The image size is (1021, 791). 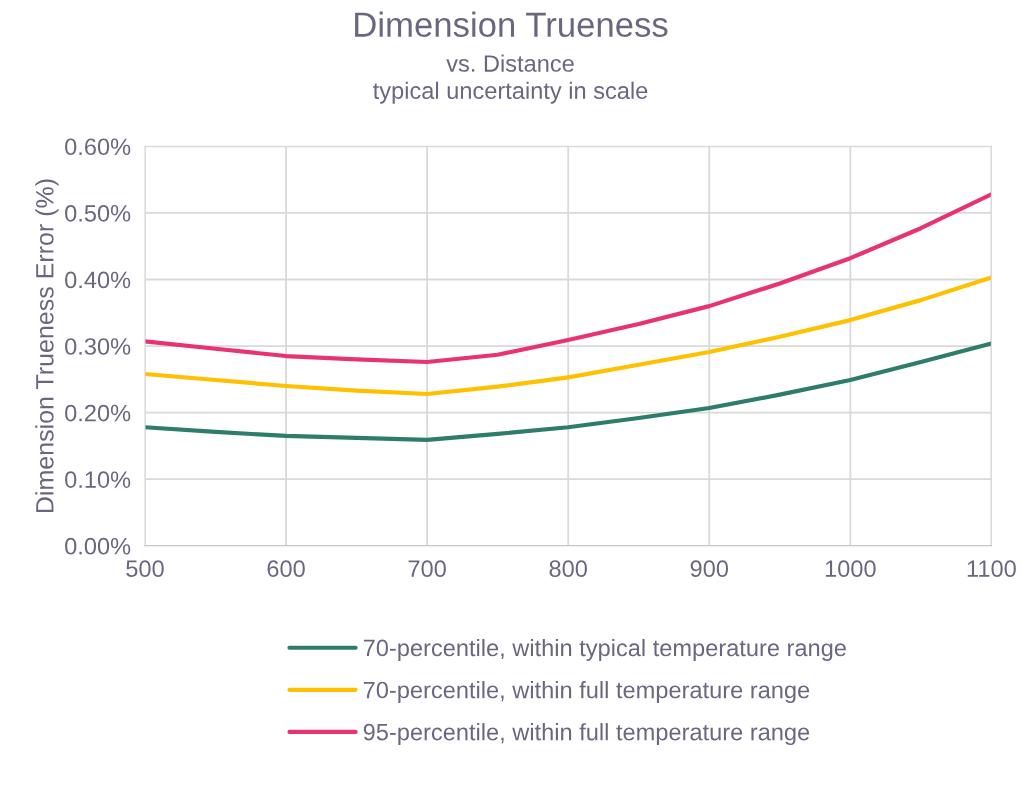 What do you see at coordinates (568, 569) in the screenshot?
I see `x-tick-label: 800` at bounding box center [568, 569].